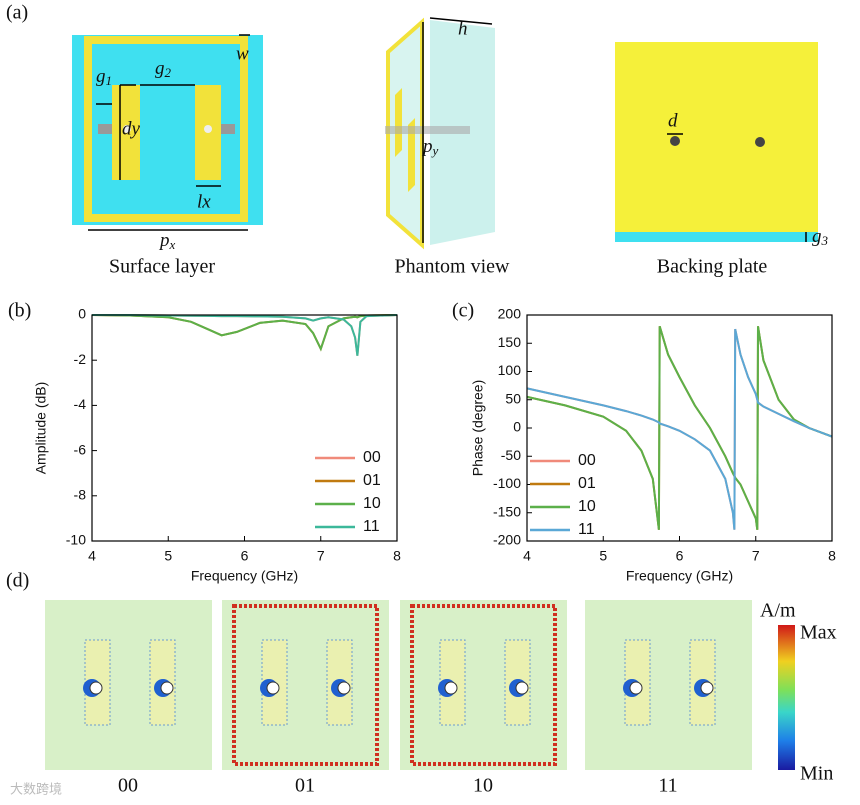  I want to click on caption: Surface layer, so click(162, 267).